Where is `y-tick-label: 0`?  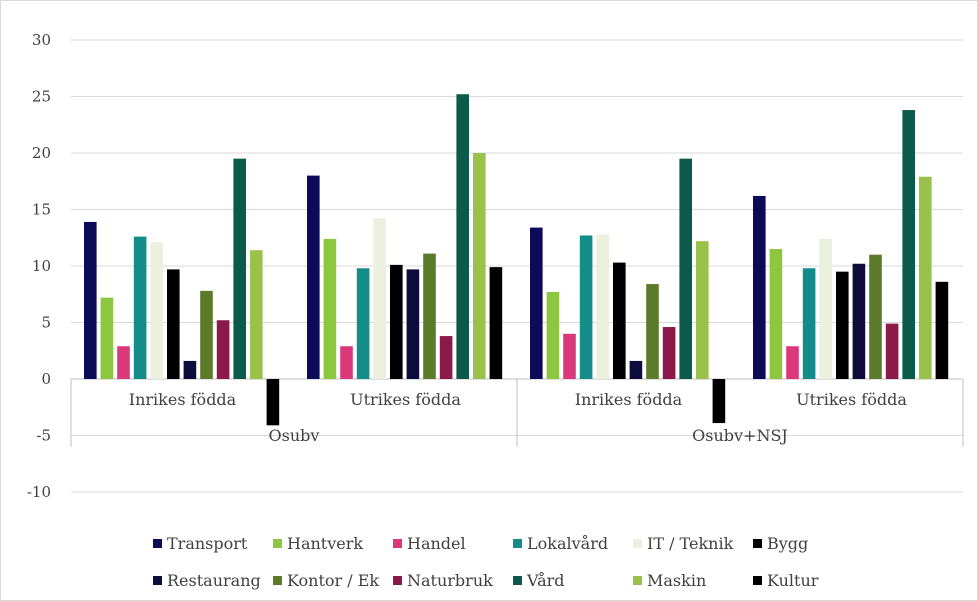 y-tick-label: 0 is located at coordinates (46, 379).